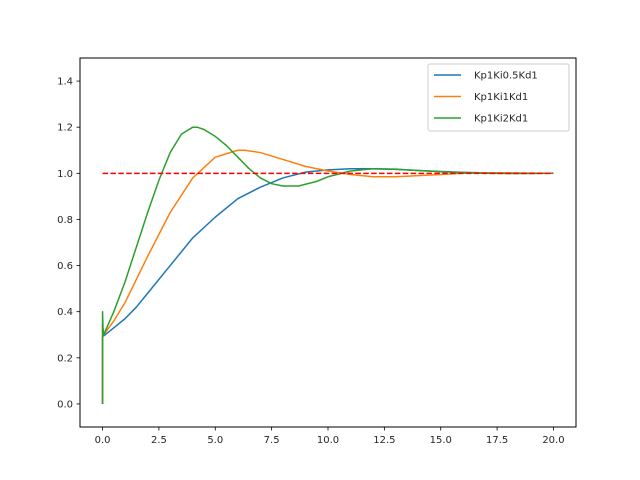  I want to click on y-tick-label: 0.0, so click(65, 404).